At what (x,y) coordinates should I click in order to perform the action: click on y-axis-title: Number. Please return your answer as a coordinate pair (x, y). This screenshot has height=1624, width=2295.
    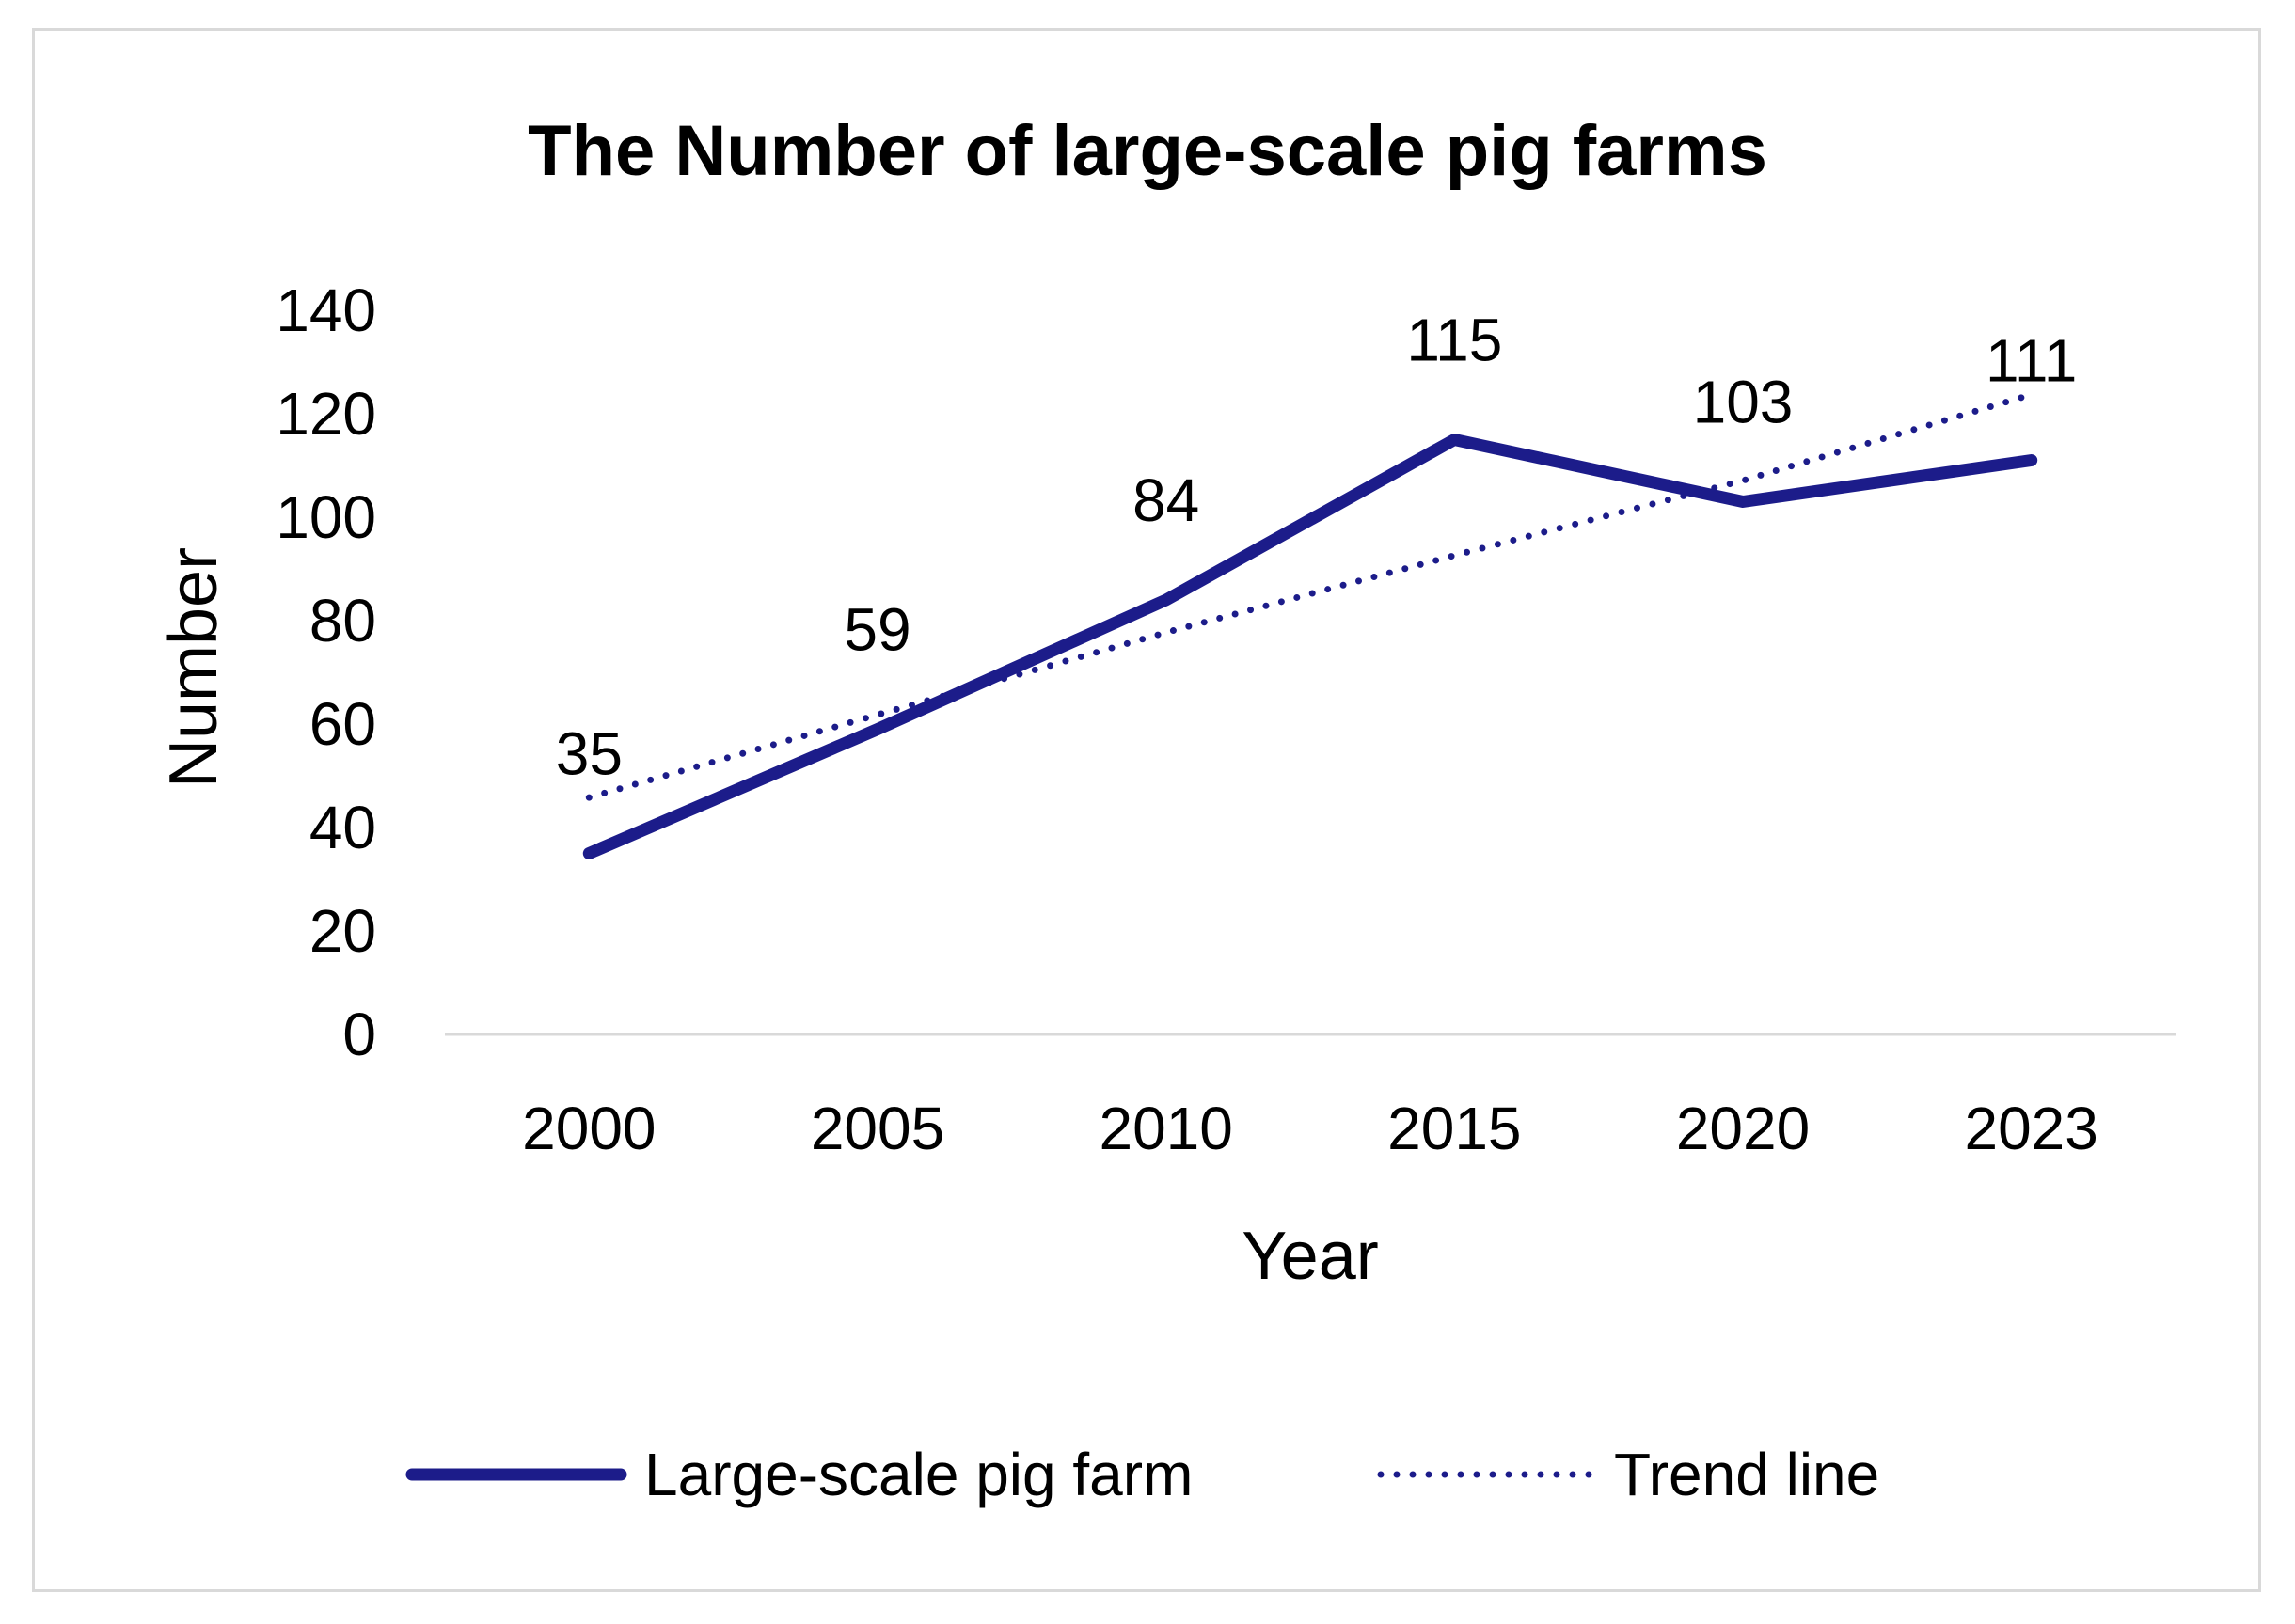
    Looking at the image, I should click on (193, 667).